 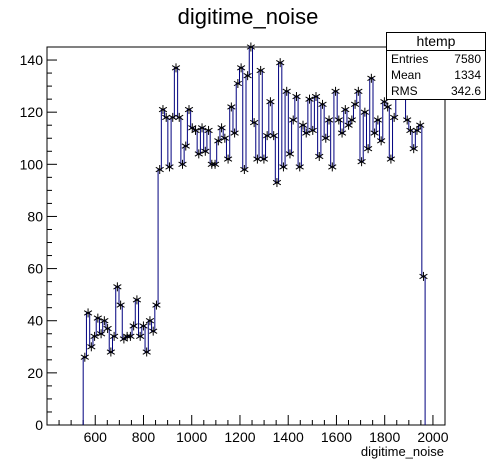 I want to click on x-tick-label: 1400, so click(x=288, y=437).